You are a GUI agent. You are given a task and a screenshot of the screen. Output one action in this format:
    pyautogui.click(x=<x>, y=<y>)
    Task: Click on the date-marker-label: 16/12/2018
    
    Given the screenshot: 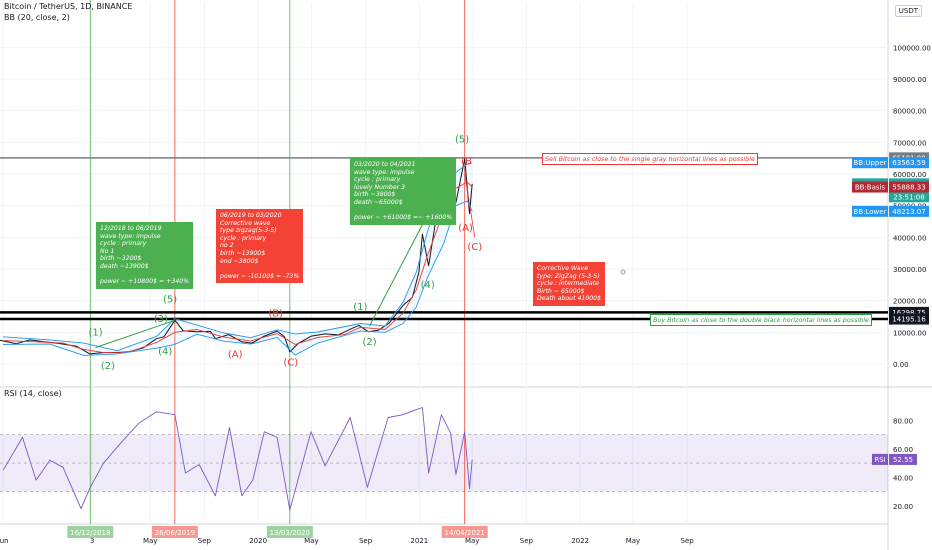 What is the action you would take?
    pyautogui.click(x=90, y=533)
    